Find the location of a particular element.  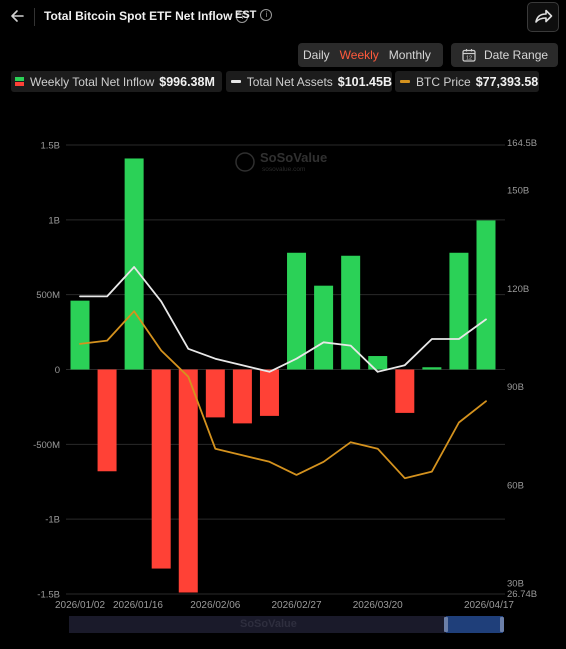

share-button is located at coordinates (543, 17).